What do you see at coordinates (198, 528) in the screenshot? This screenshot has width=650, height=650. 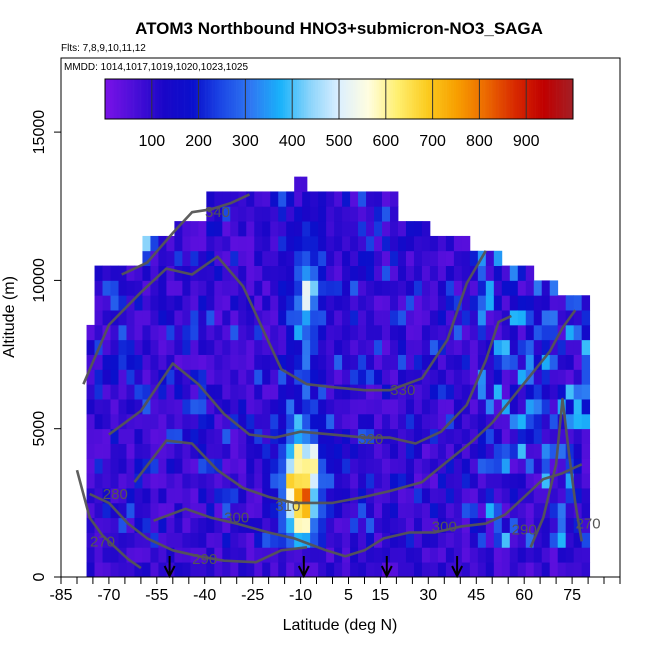 I see `contour-line` at bounding box center [198, 528].